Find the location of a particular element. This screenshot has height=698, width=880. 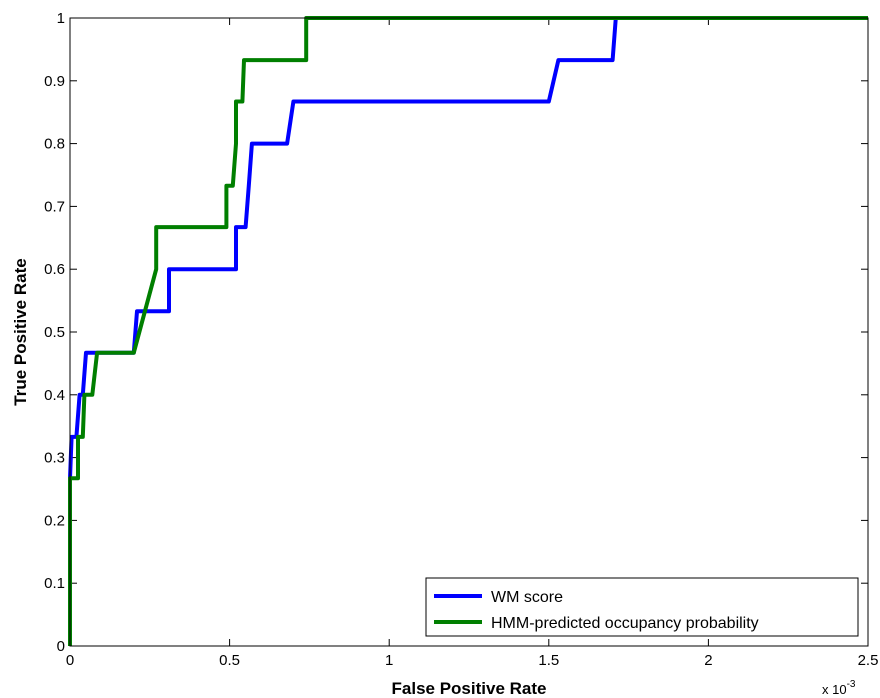

x-axis-multiplier-exponent: -3 is located at coordinates (851, 684).